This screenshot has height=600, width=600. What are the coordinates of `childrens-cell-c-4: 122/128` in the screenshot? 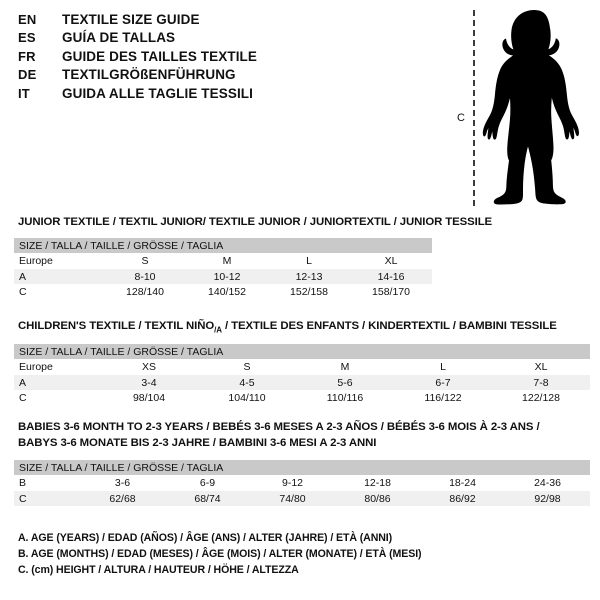 It's located at (541, 398).